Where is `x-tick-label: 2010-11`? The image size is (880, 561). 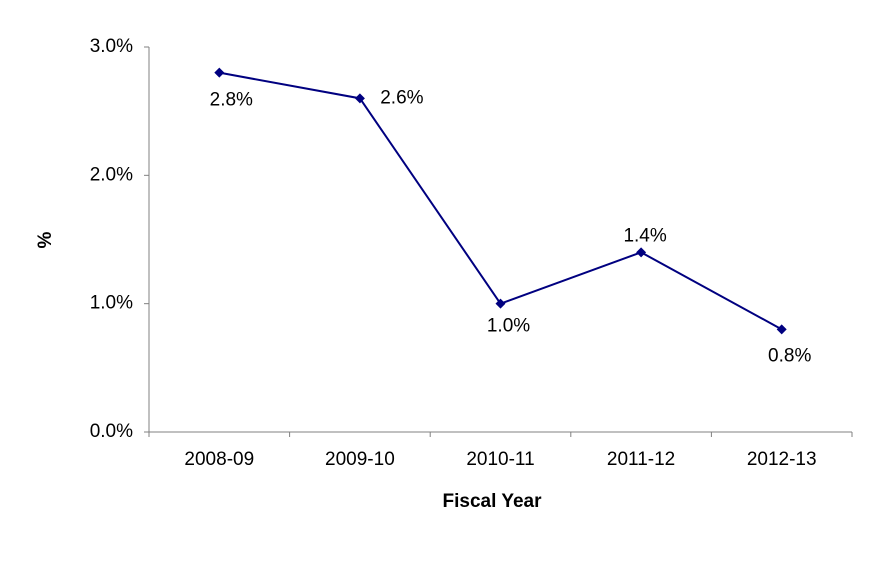 x-tick-label: 2010-11 is located at coordinates (500, 459).